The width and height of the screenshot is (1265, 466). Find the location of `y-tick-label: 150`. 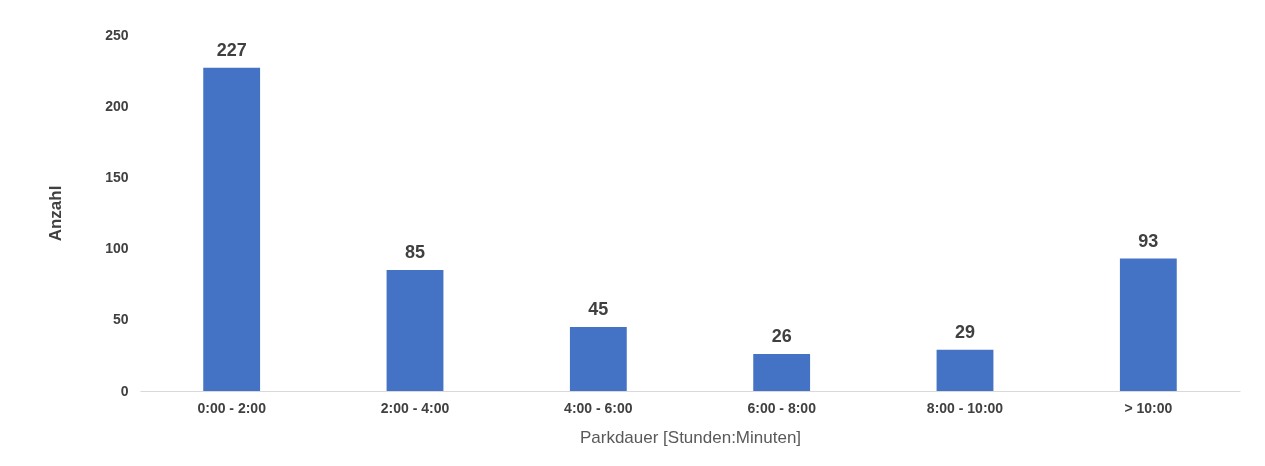

y-tick-label: 150 is located at coordinates (117, 176).